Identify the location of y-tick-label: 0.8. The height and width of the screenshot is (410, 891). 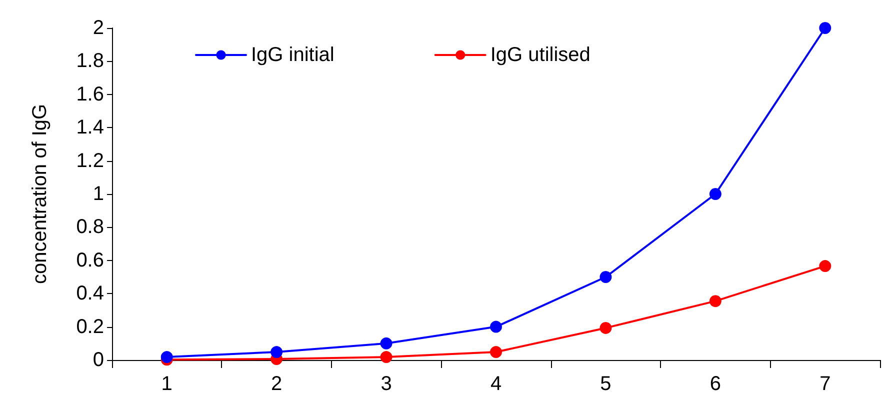
(90, 227).